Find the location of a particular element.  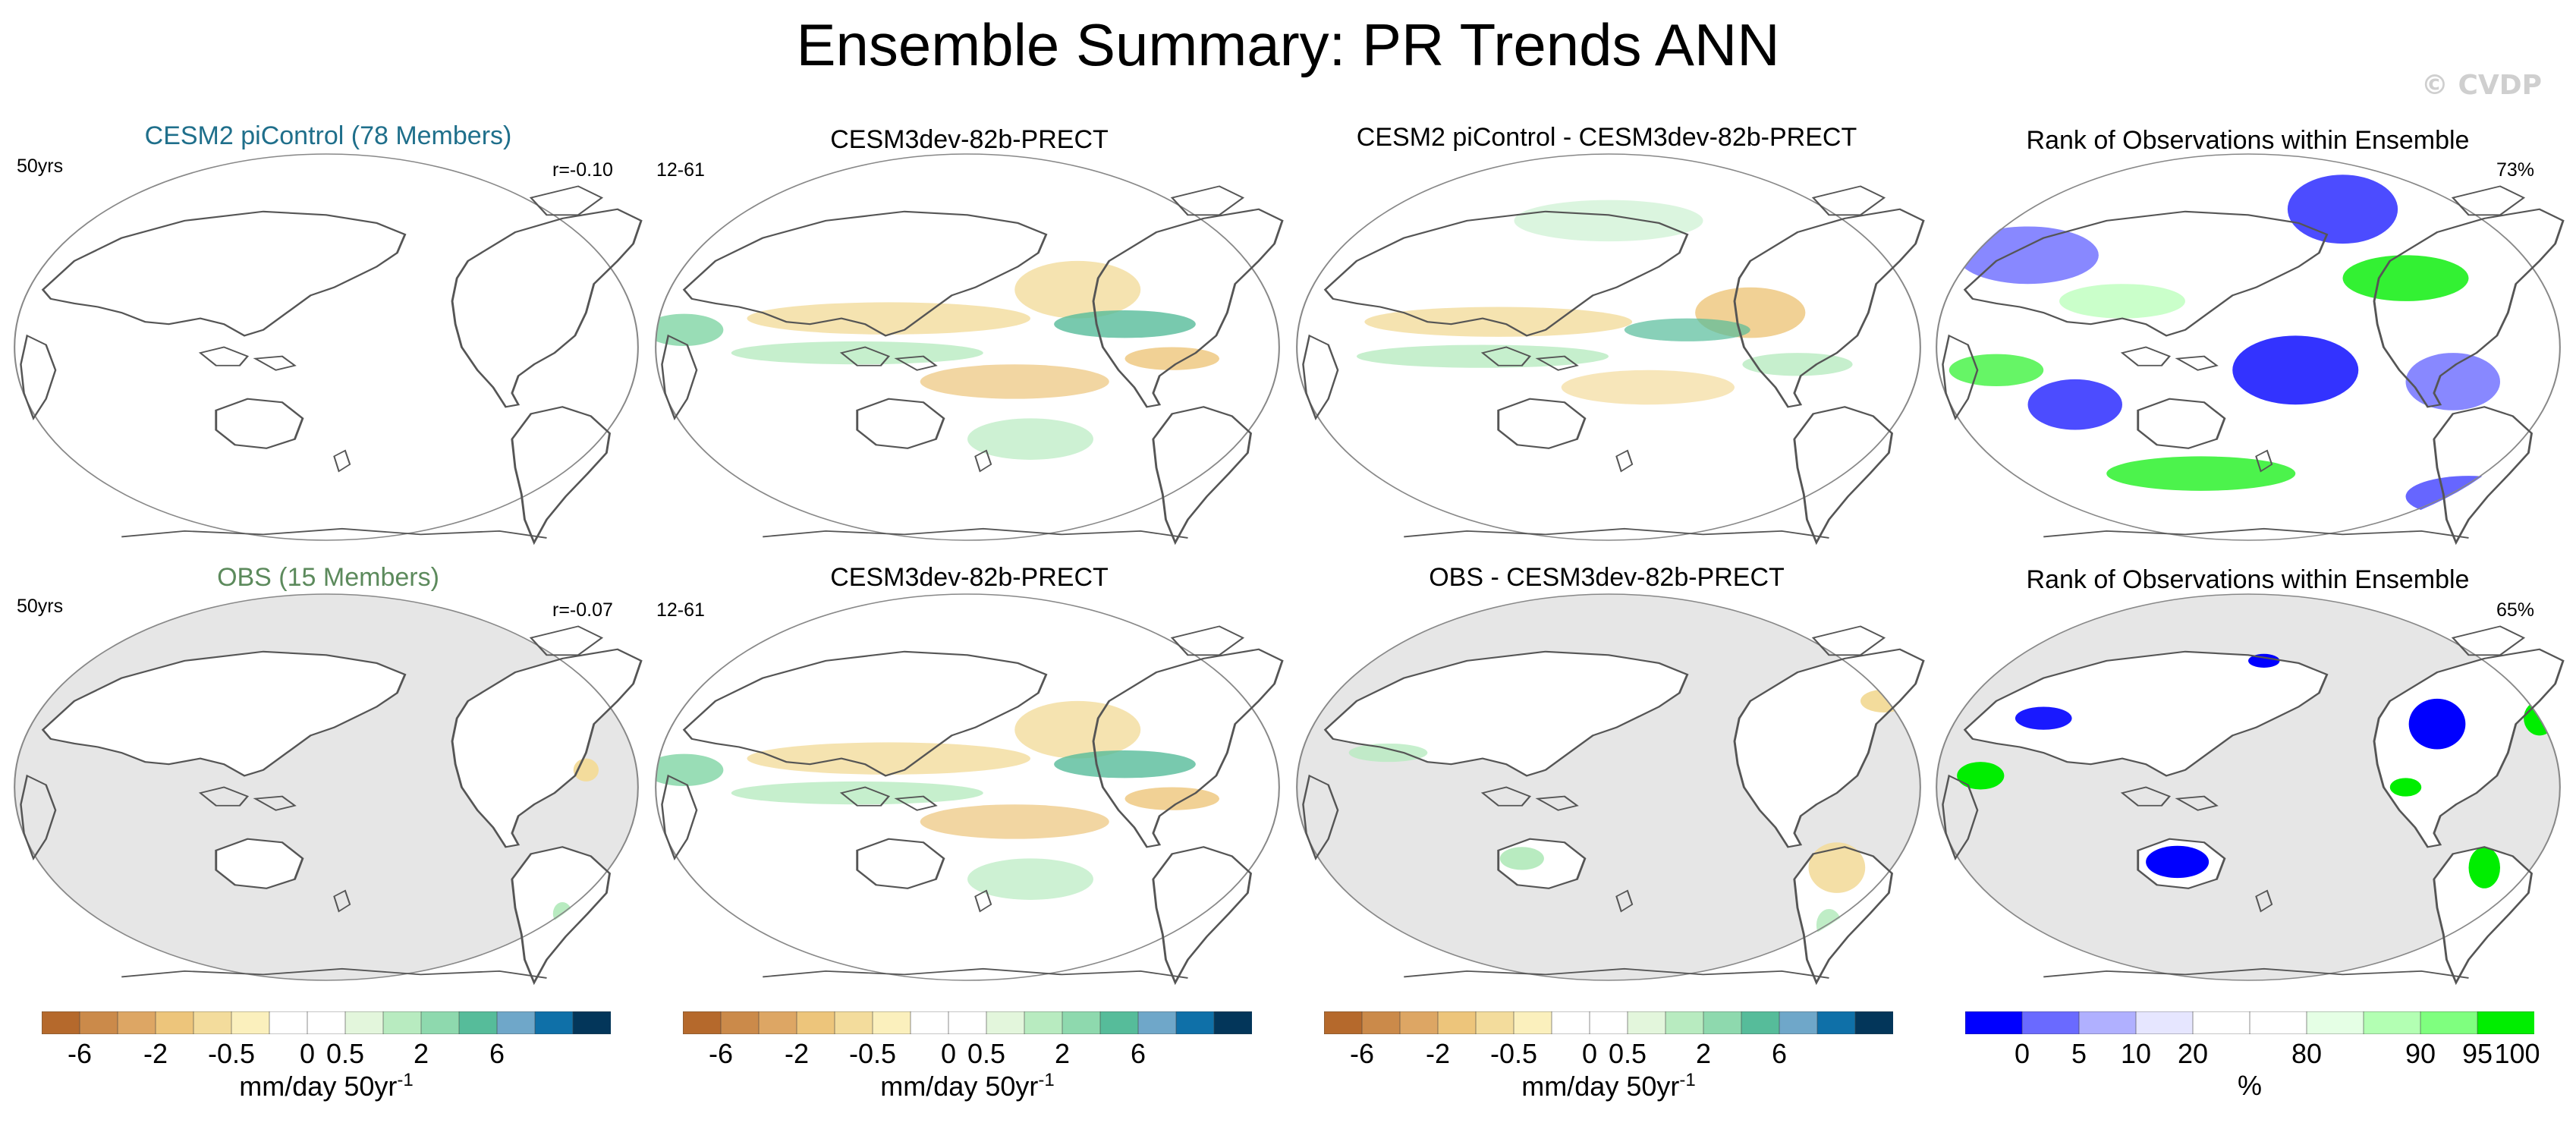

panel-title-8: Rank of Observations within Ensemble is located at coordinates (2248, 579).